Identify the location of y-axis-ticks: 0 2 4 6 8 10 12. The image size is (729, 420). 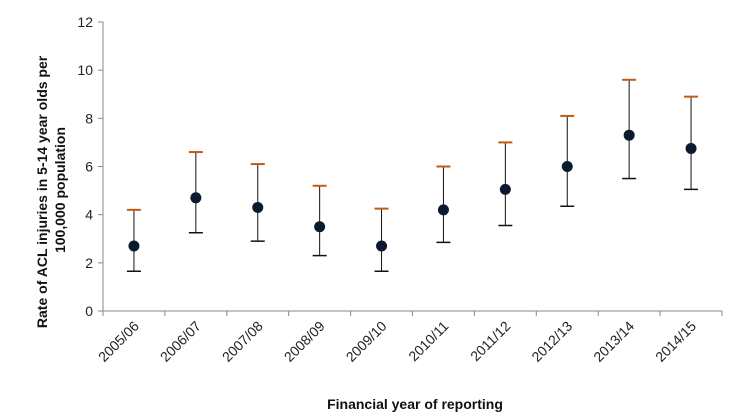
(90, 166).